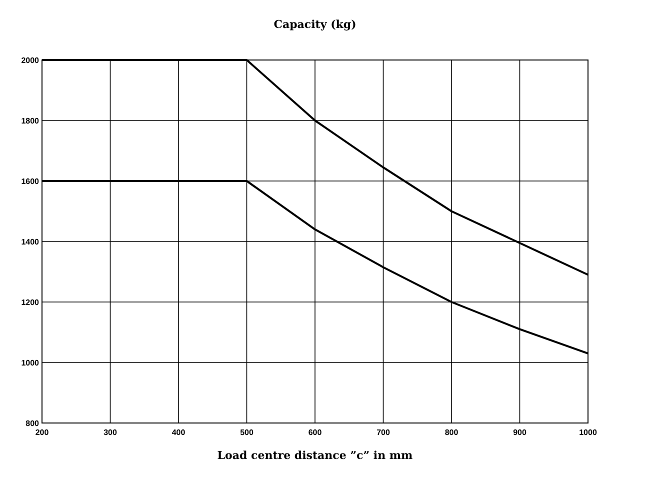  What do you see at coordinates (588, 432) in the screenshot?
I see `x-tick-label: 1000` at bounding box center [588, 432].